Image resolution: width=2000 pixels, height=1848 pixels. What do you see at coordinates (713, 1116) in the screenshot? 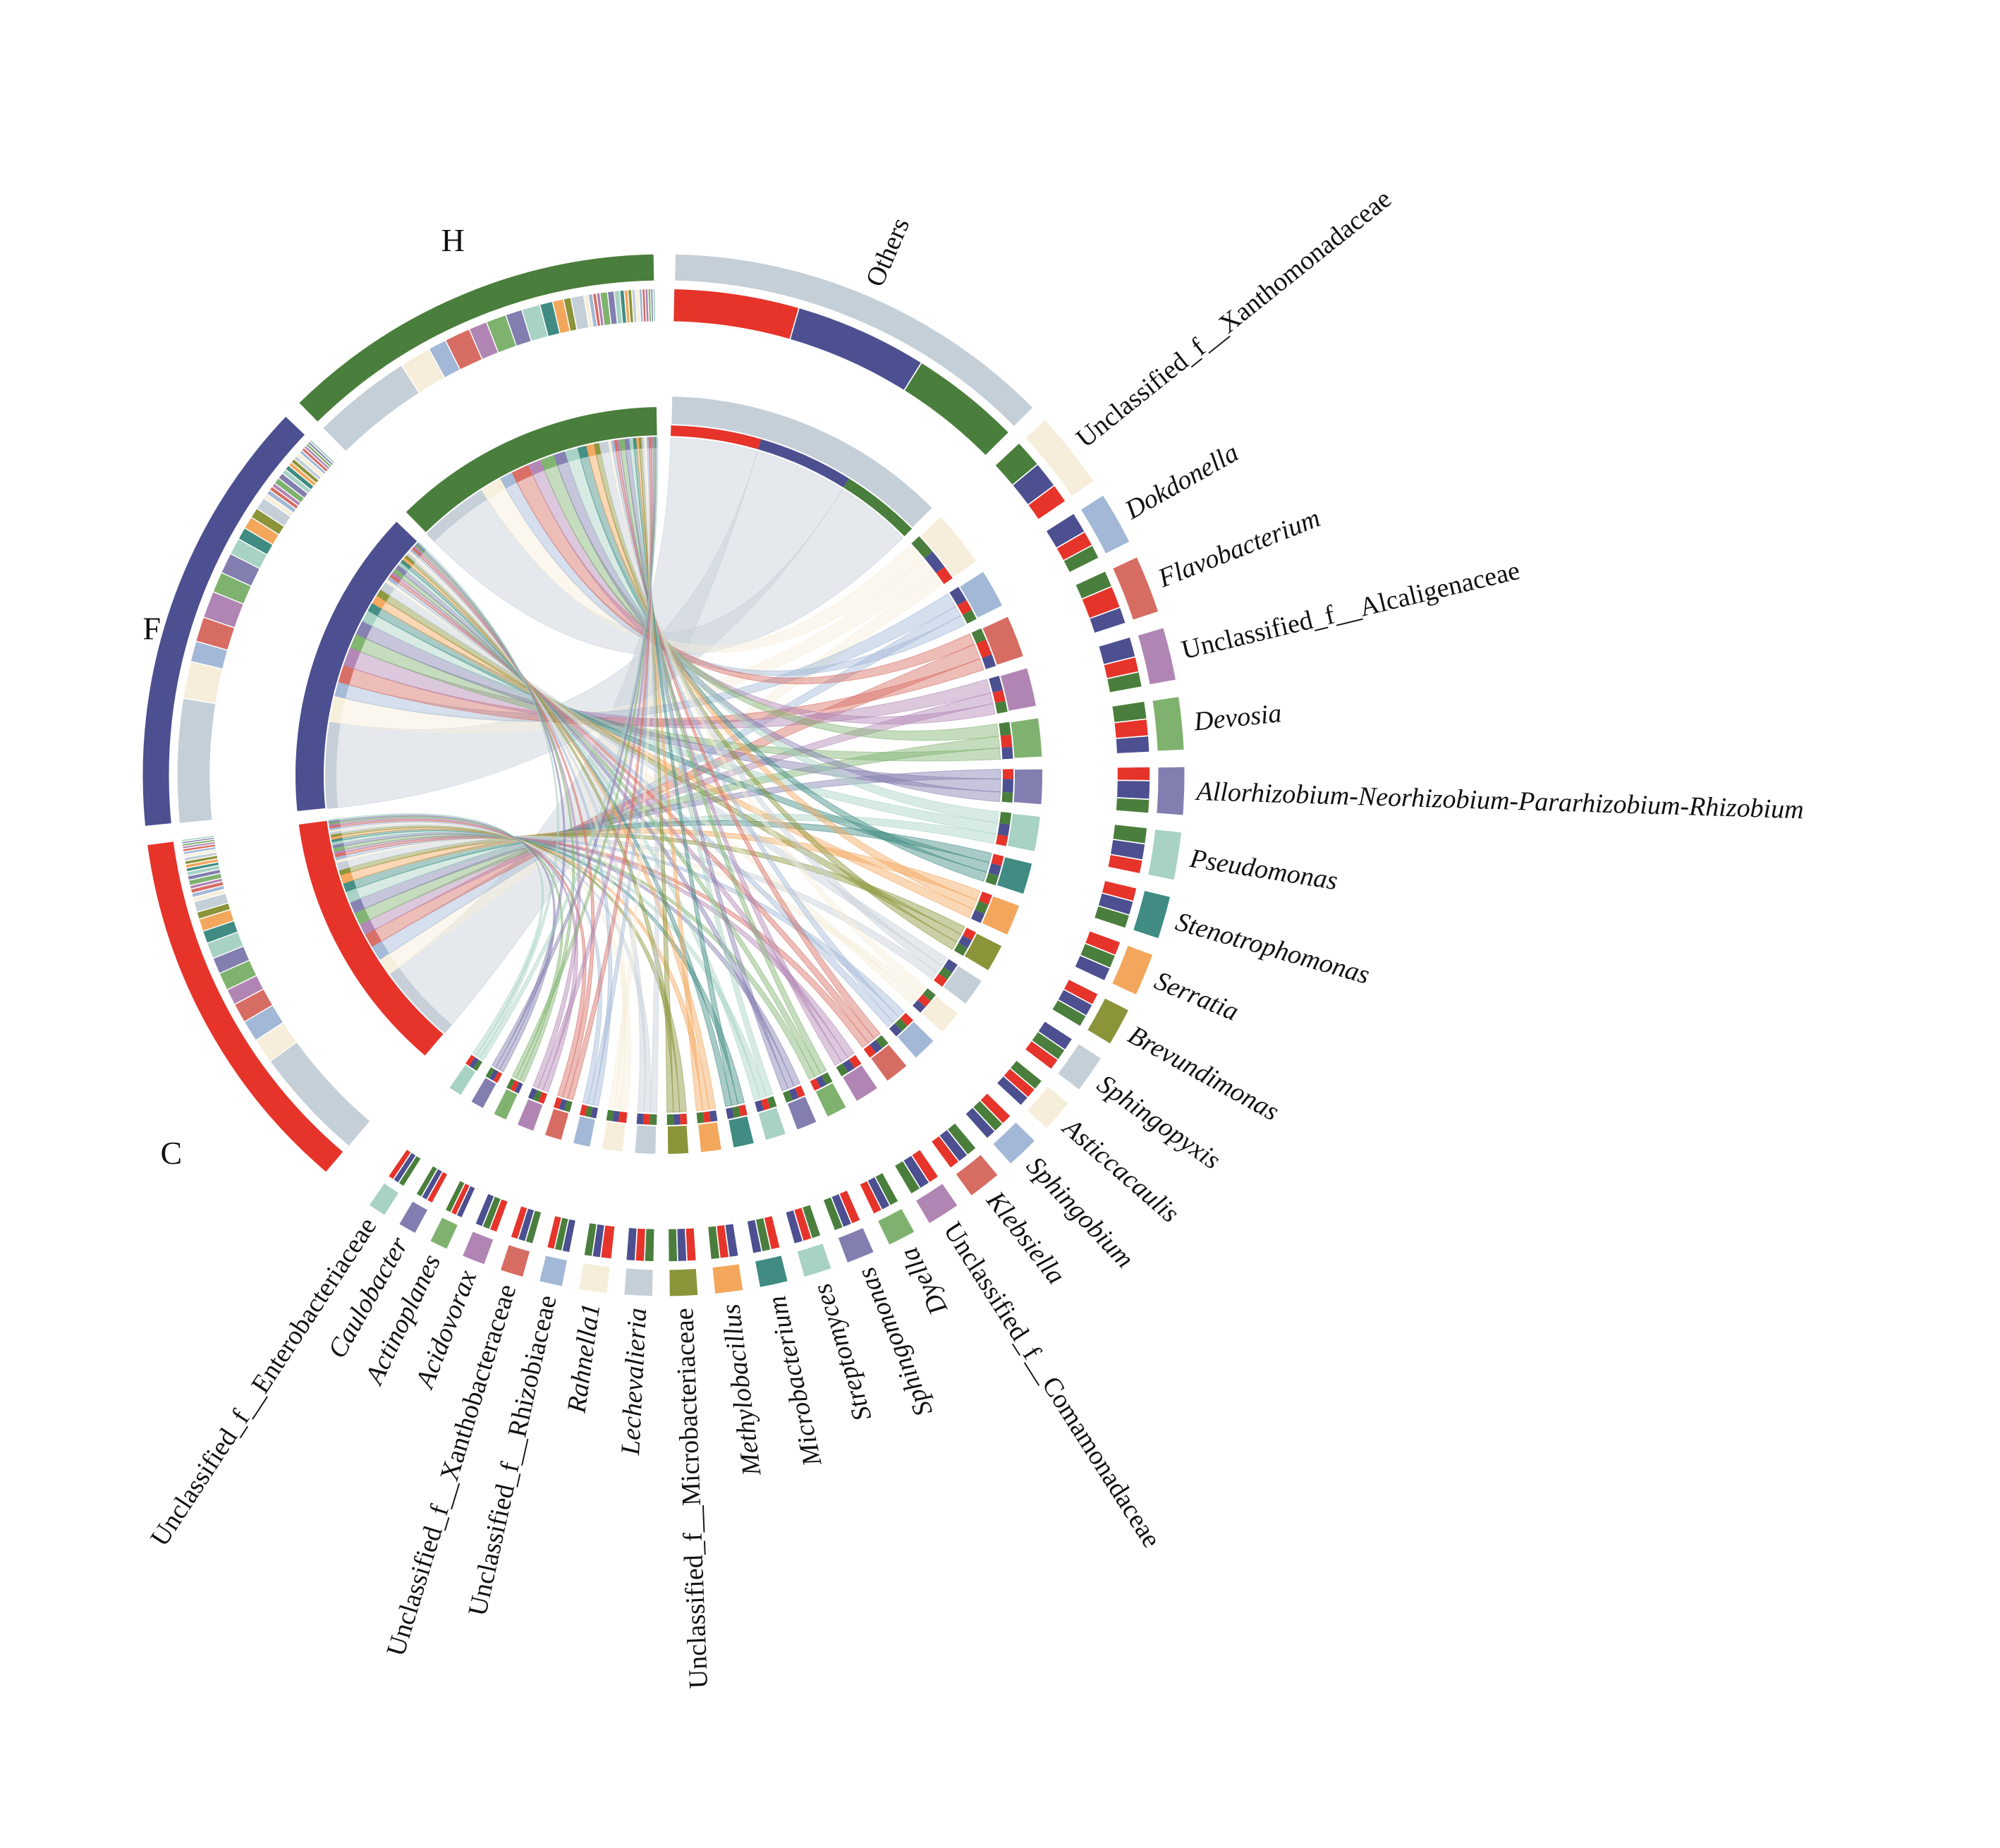
I see `genus-root-mini-Methylobacillus-F` at bounding box center [713, 1116].